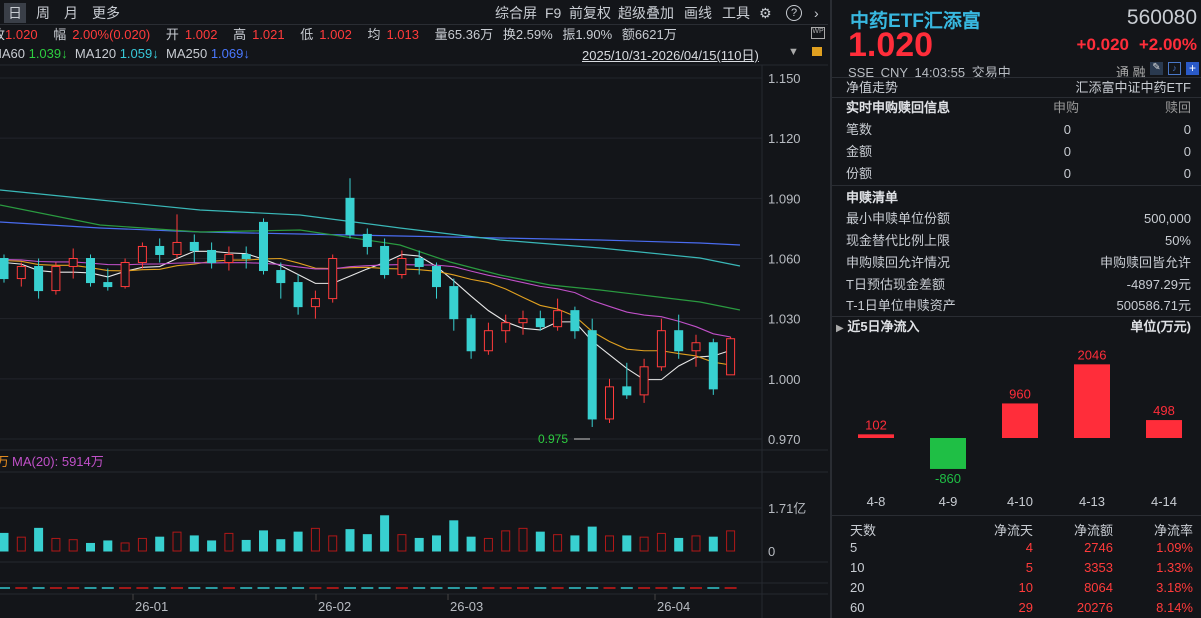  Describe the element at coordinates (863, 530) in the screenshot. I see `table-header: 天数` at that location.